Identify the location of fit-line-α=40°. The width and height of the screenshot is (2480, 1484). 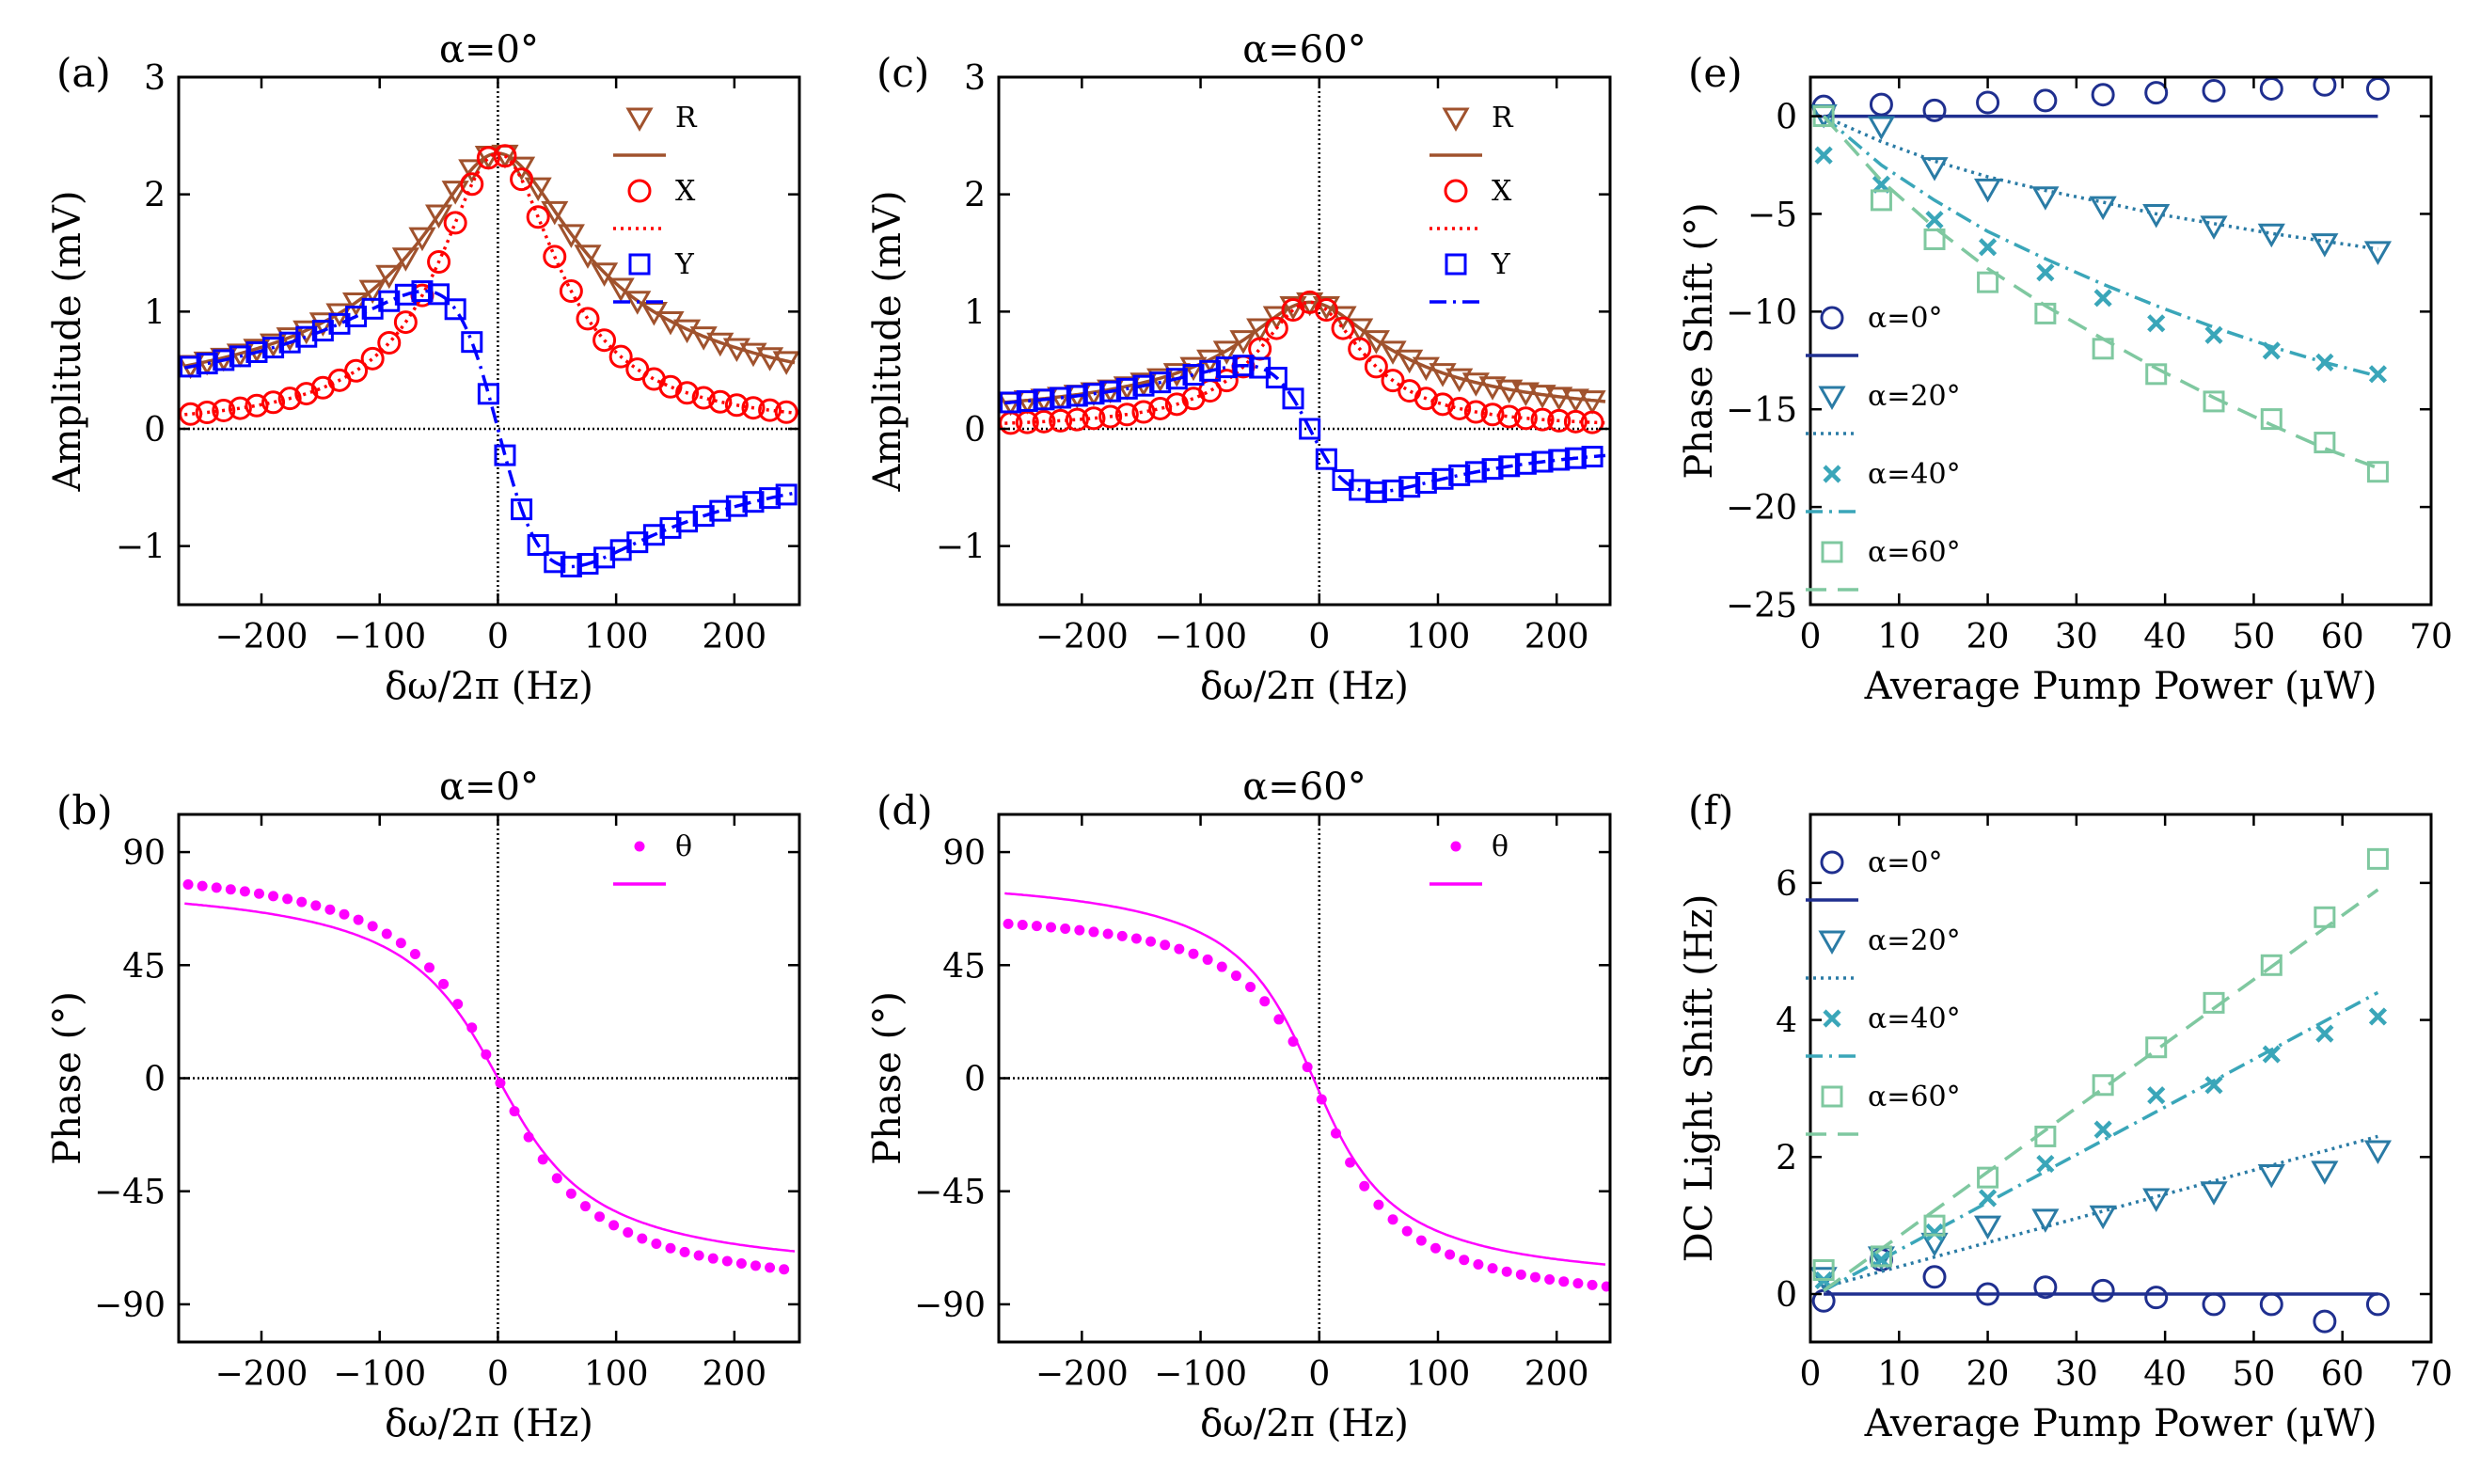
(2101, 1141).